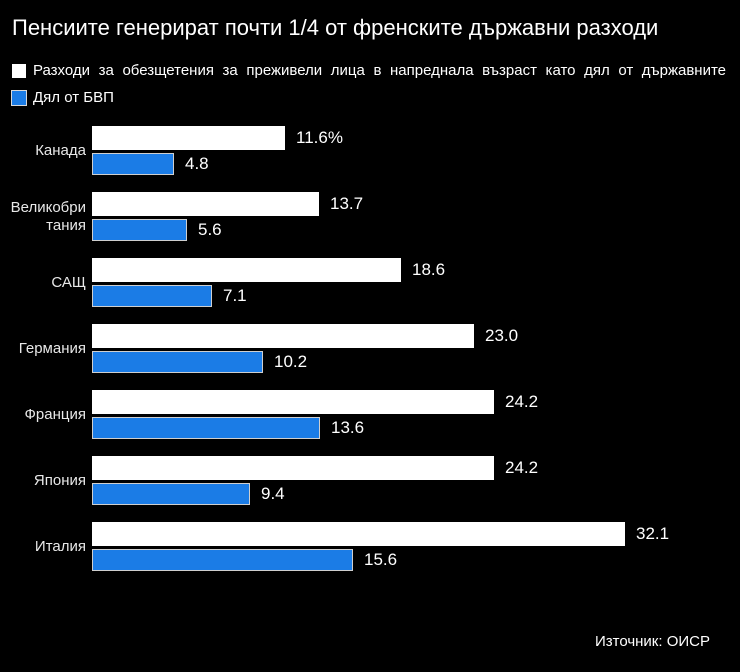 The height and width of the screenshot is (672, 740). I want to click on government-share-value: 11.6%, so click(319, 137).